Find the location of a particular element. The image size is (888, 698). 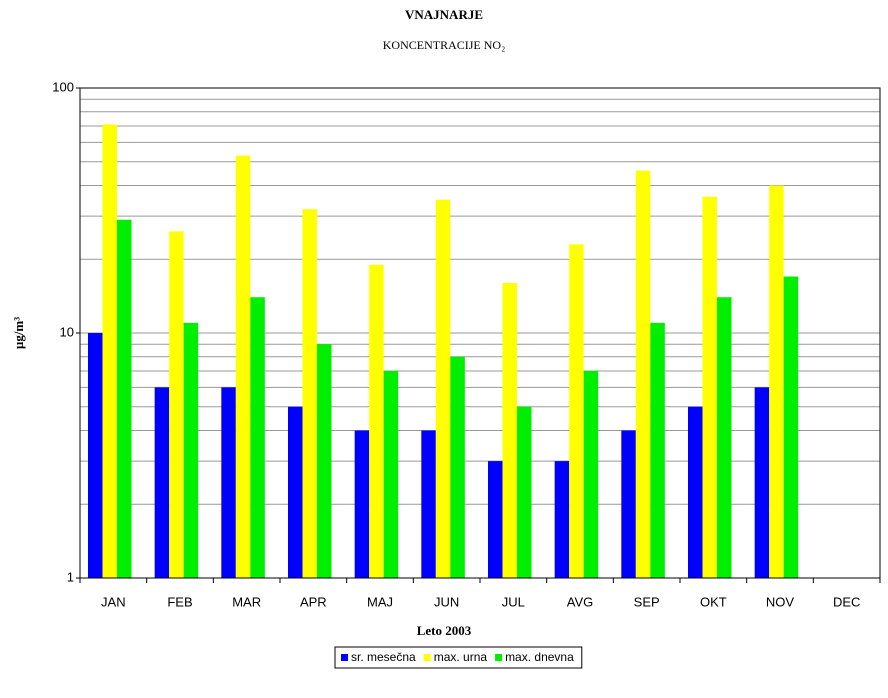

chart-title: VNAJNARJE is located at coordinates (444, 14).